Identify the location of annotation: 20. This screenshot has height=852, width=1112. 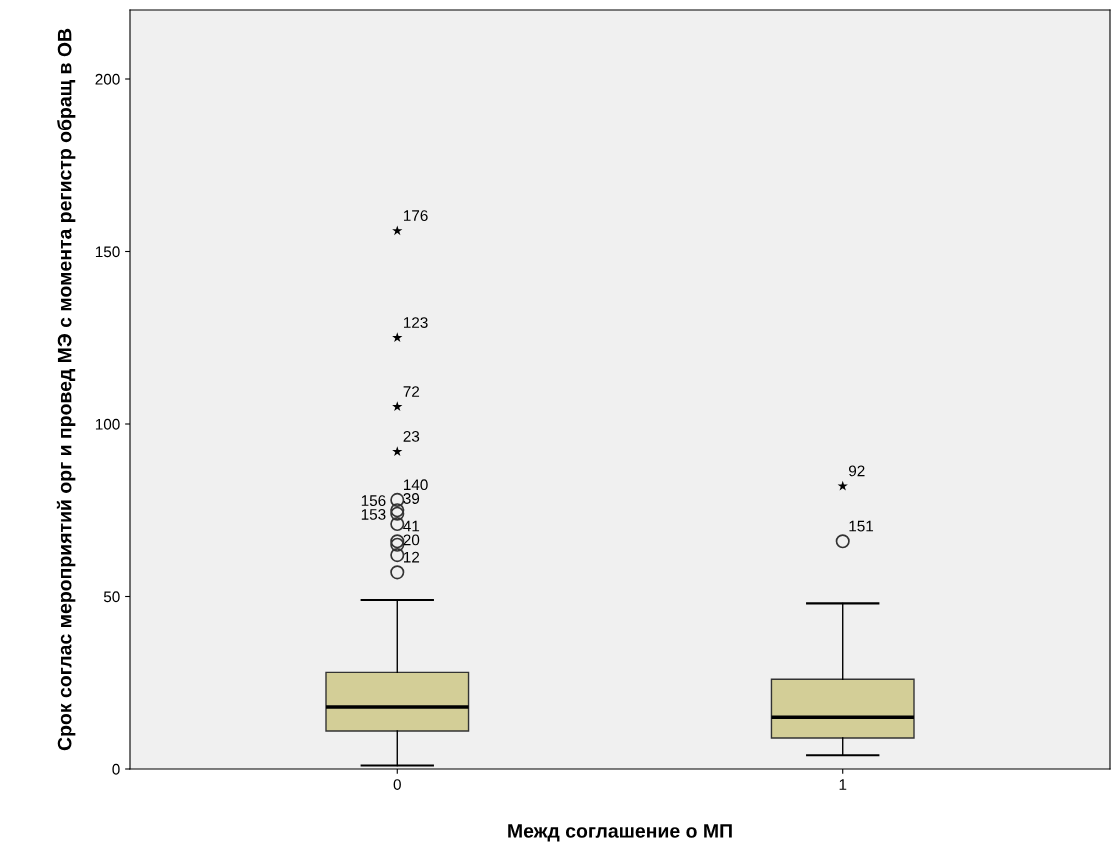
(411, 540).